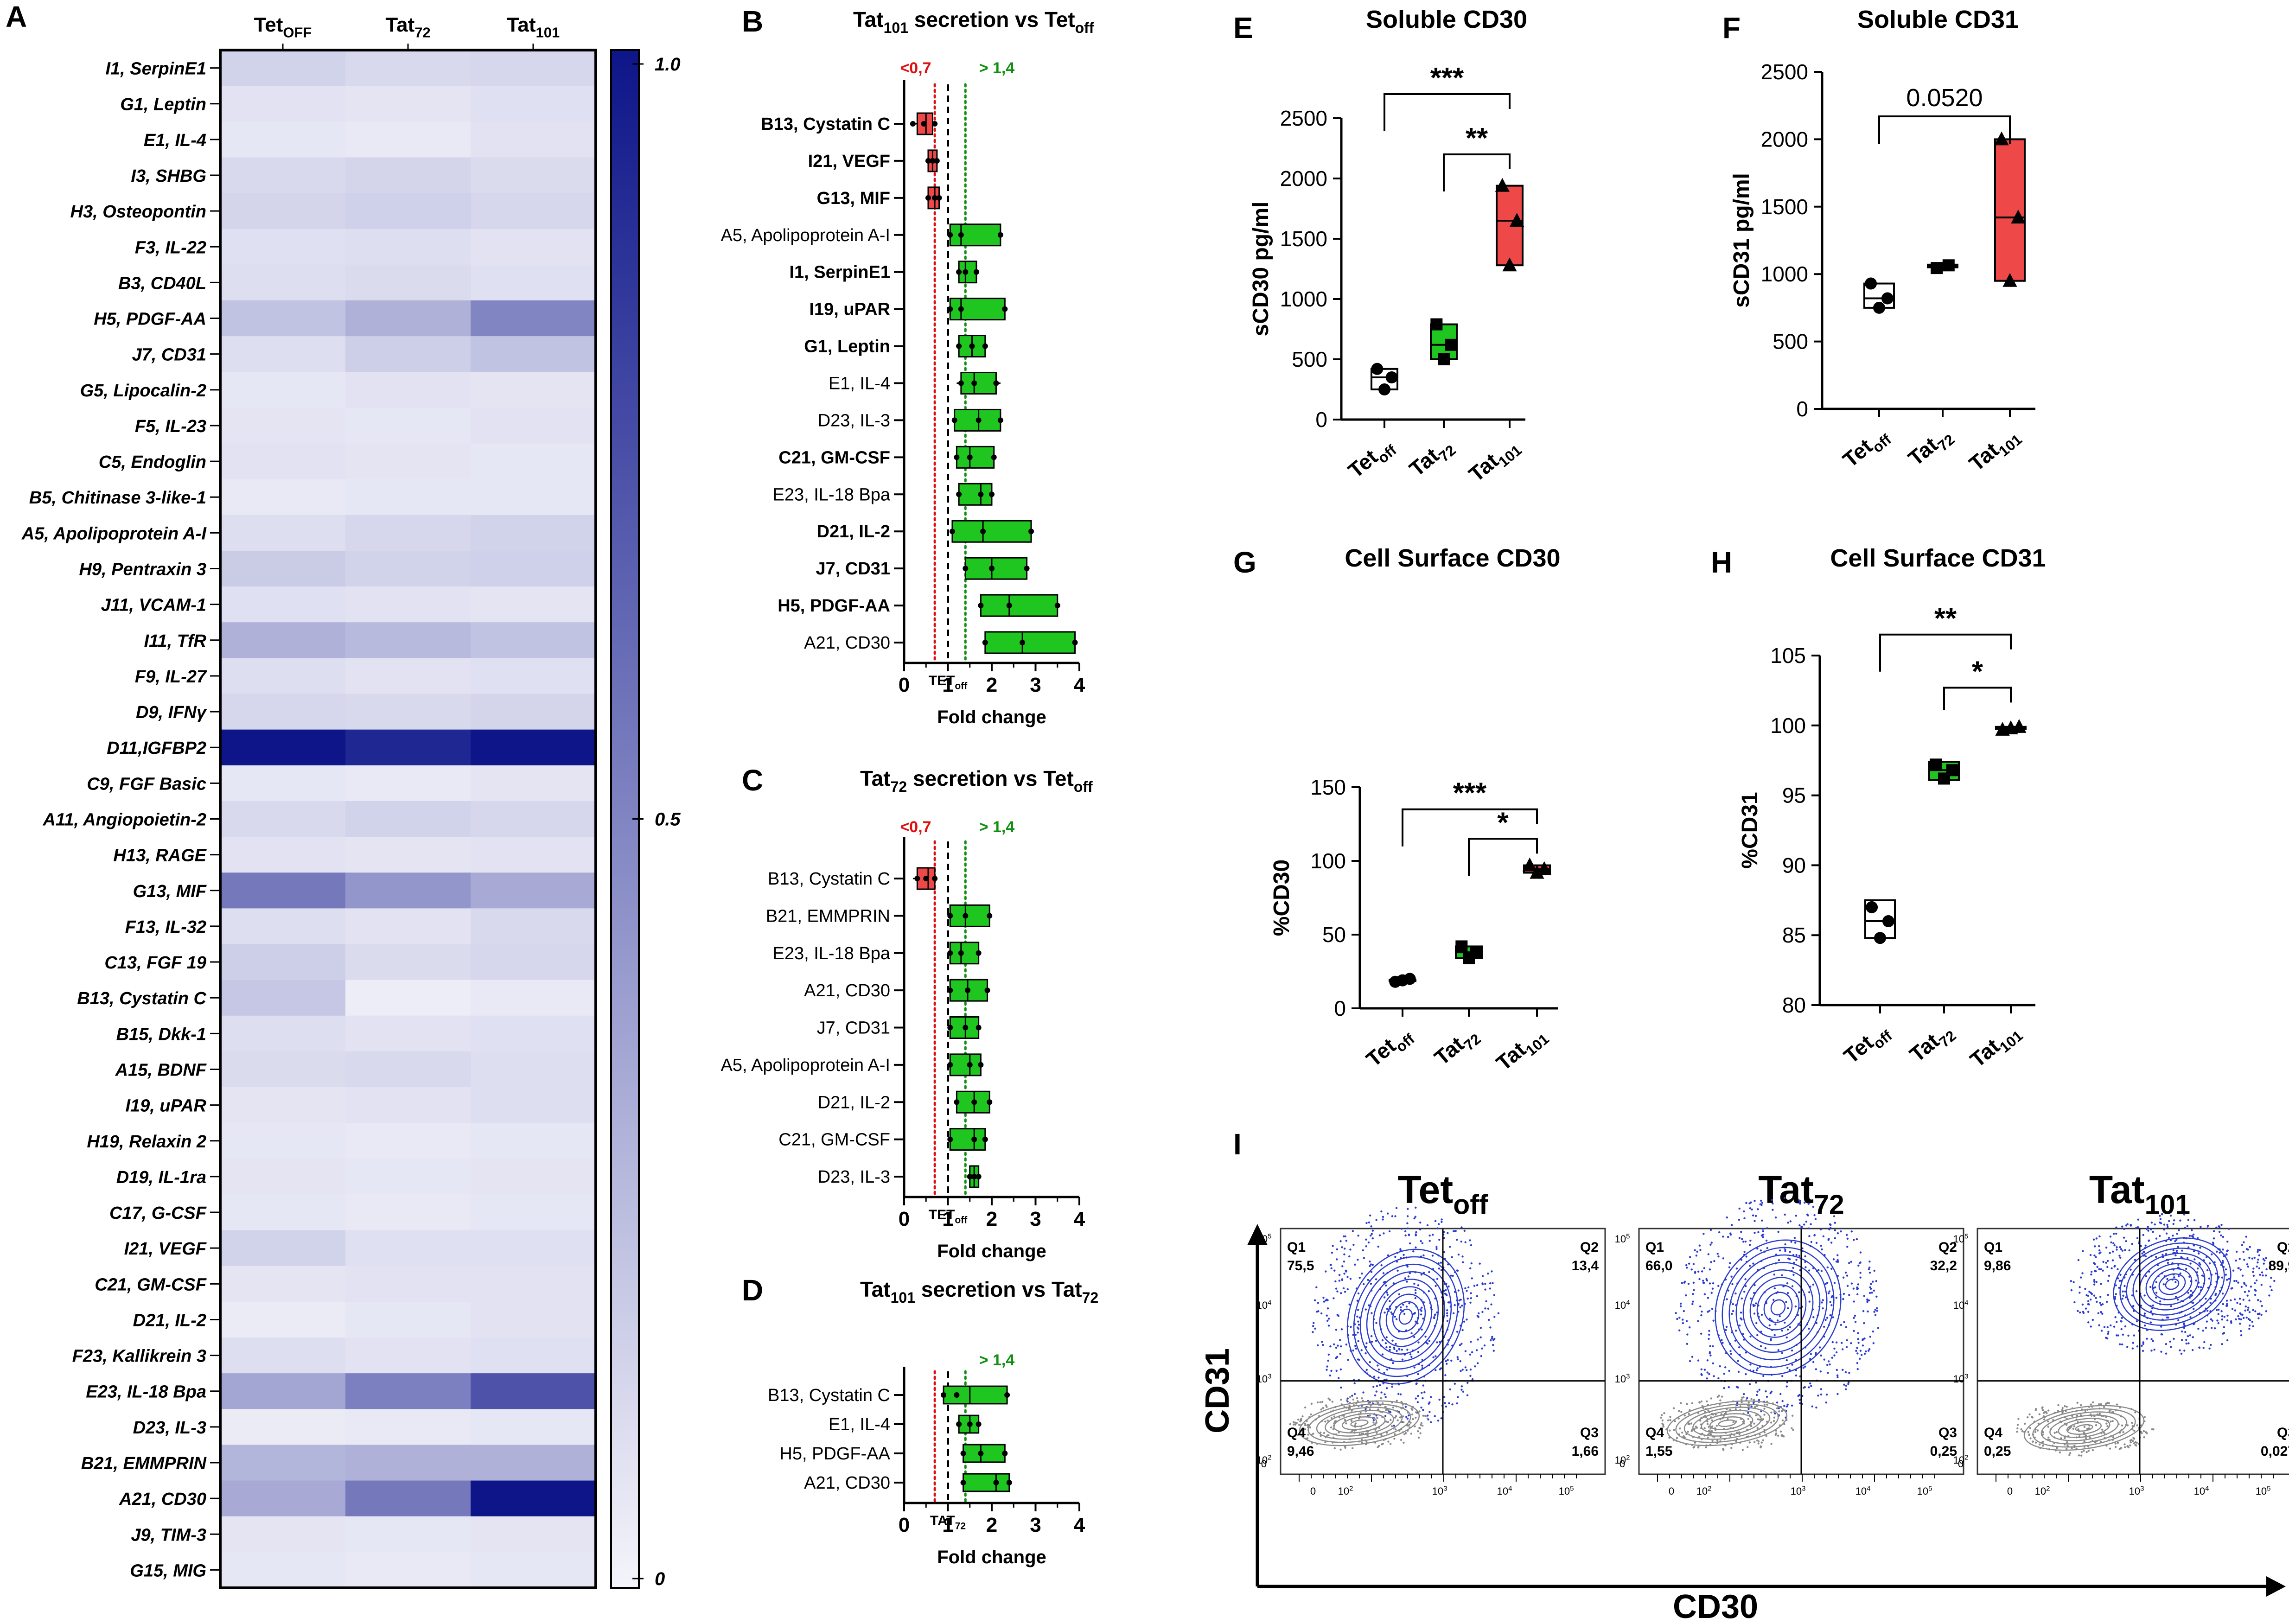 This screenshot has width=2289, height=1624. Describe the element at coordinates (2010, 210) in the screenshot. I see `box` at that location.